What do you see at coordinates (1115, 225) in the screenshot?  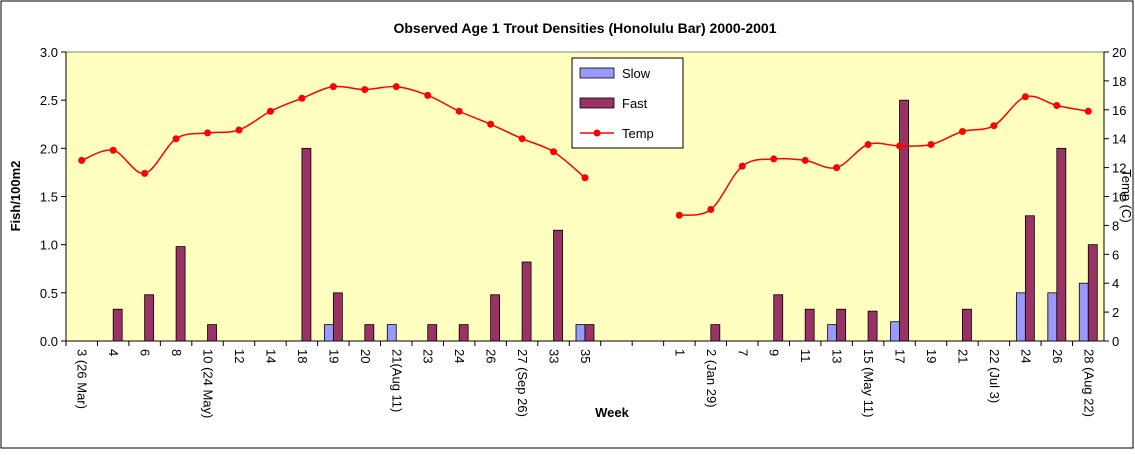 I see `y2-tick-label: 8` at bounding box center [1115, 225].